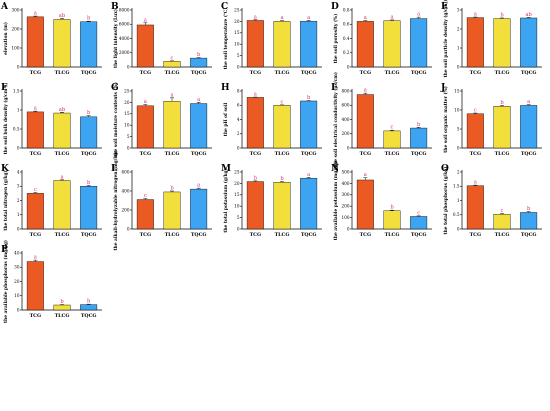 The width and height of the screenshot is (550, 411). What do you see at coordinates (17, 252) in the screenshot?
I see `y-tick-label: 40` at bounding box center [17, 252].